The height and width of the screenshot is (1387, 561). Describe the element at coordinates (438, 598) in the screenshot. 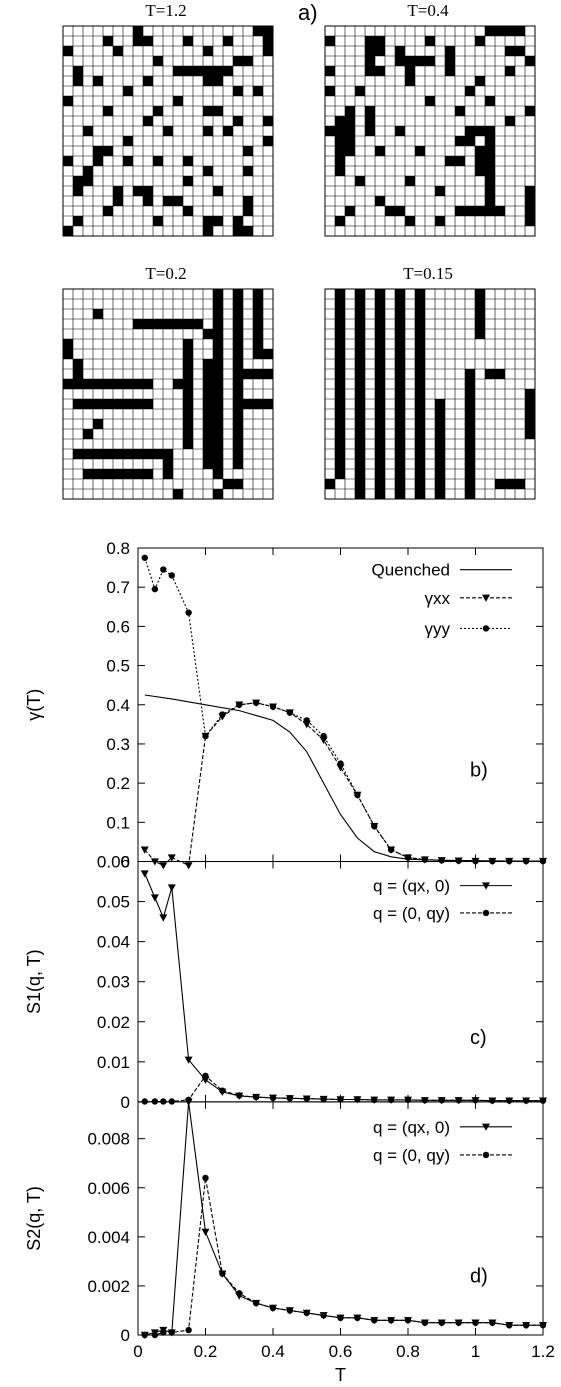

I see `legend-label: γxx` at that location.